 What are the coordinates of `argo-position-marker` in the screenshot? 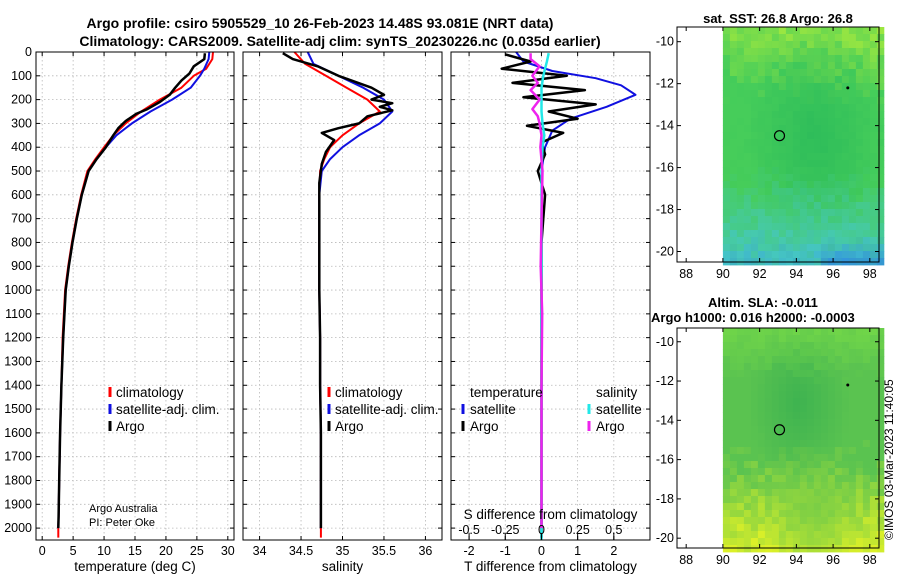 It's located at (779, 136).